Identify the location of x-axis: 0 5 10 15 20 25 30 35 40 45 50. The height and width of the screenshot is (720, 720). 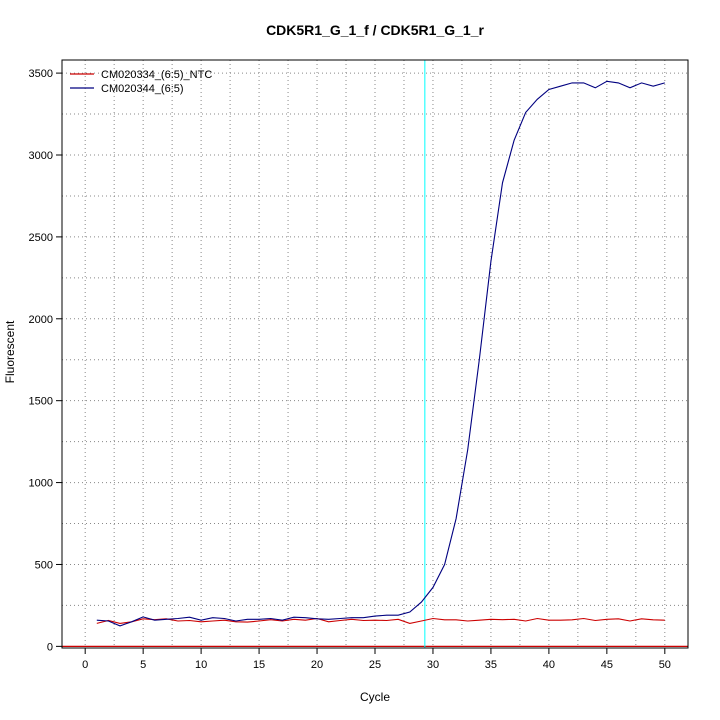
(376, 659).